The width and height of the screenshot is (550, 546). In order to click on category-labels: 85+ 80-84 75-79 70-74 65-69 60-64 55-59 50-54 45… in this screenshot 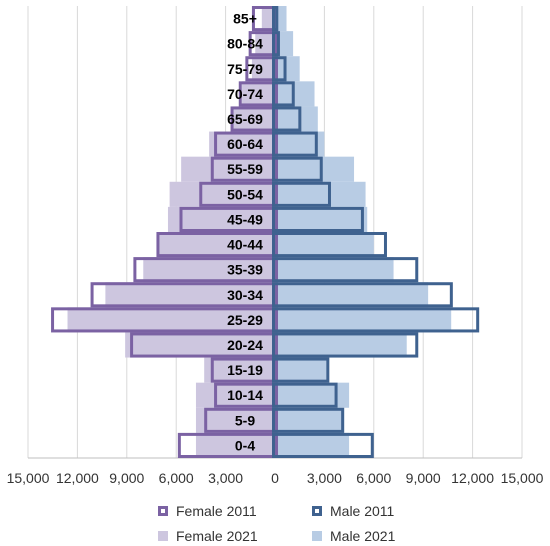, I will do `click(245, 232)`.